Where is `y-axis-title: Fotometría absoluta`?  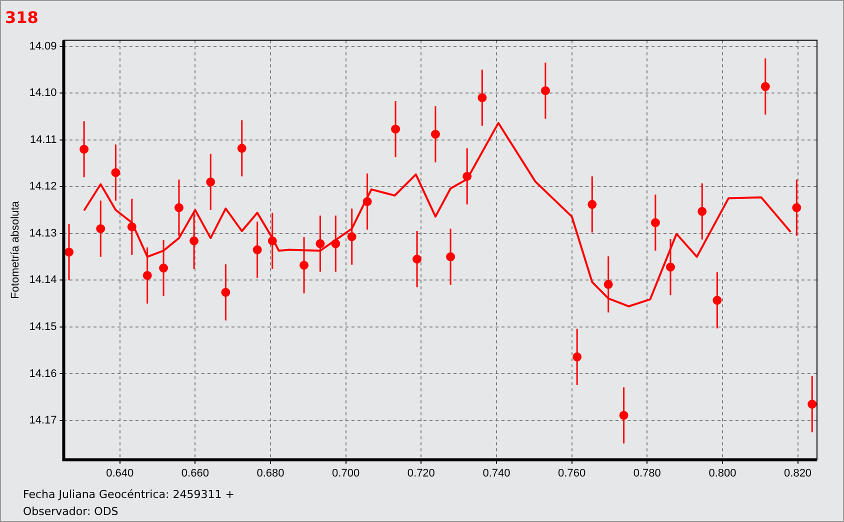 y-axis-title: Fotometría absoluta is located at coordinates (16, 249).